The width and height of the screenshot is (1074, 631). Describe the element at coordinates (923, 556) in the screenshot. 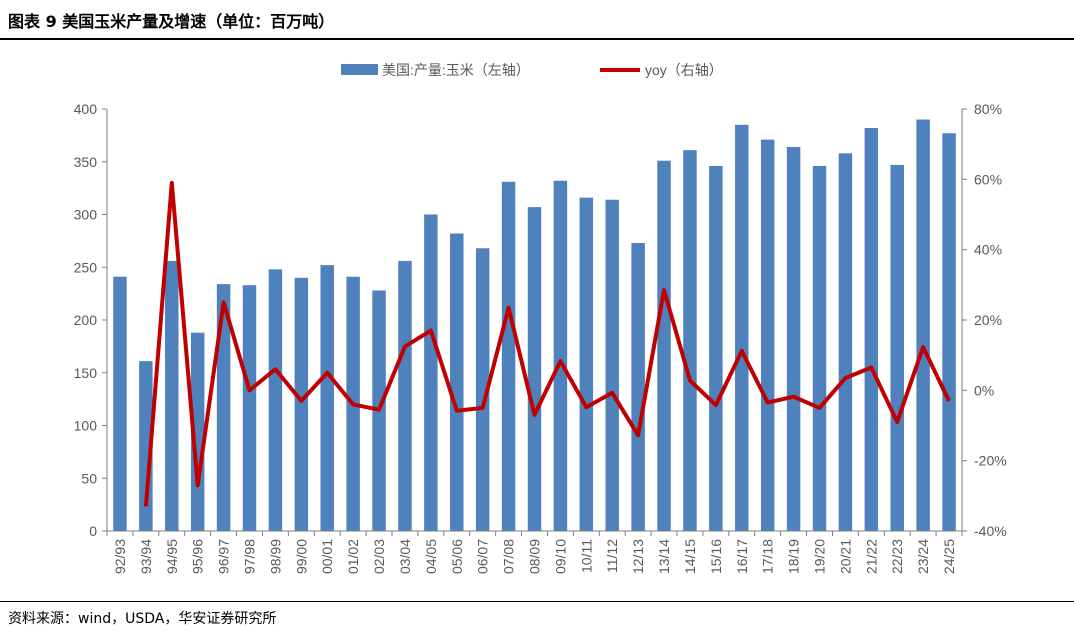

I see `x-tick-label: 23/24` at that location.